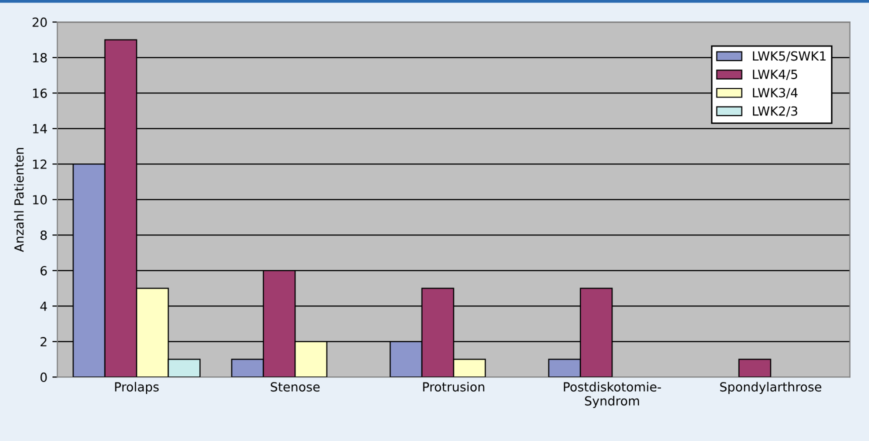  What do you see at coordinates (40, 129) in the screenshot?
I see `y-tick-label: 14` at bounding box center [40, 129].